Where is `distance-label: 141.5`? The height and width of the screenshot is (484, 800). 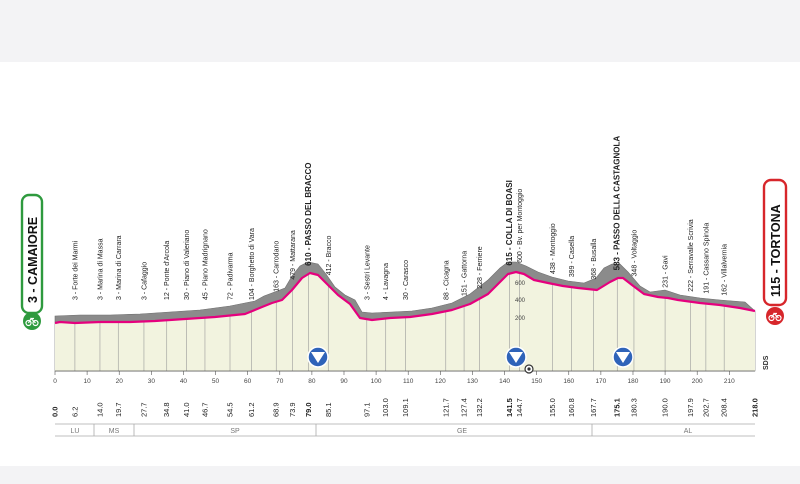 distance-label: 141.5 is located at coordinates (509, 407).